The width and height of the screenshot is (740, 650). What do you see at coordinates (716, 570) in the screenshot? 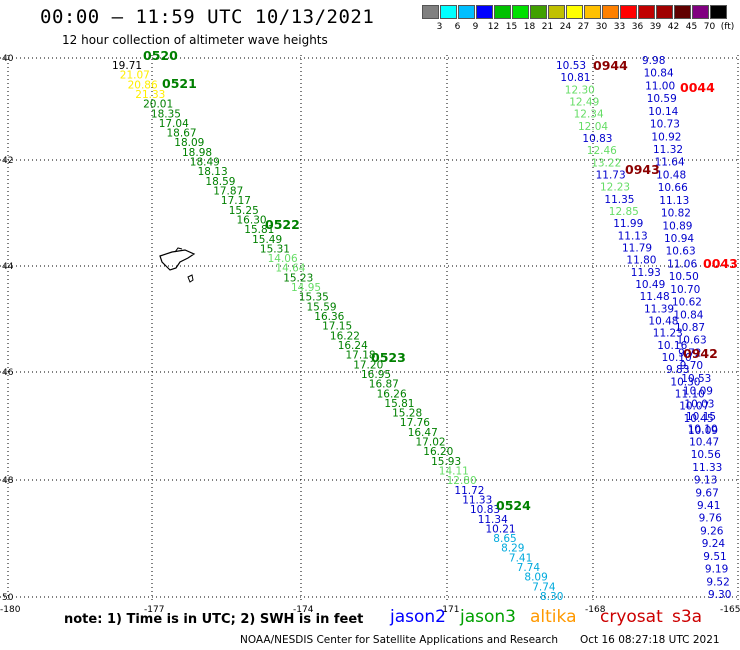
I see `wave-height-value: 9.19` at bounding box center [716, 570].